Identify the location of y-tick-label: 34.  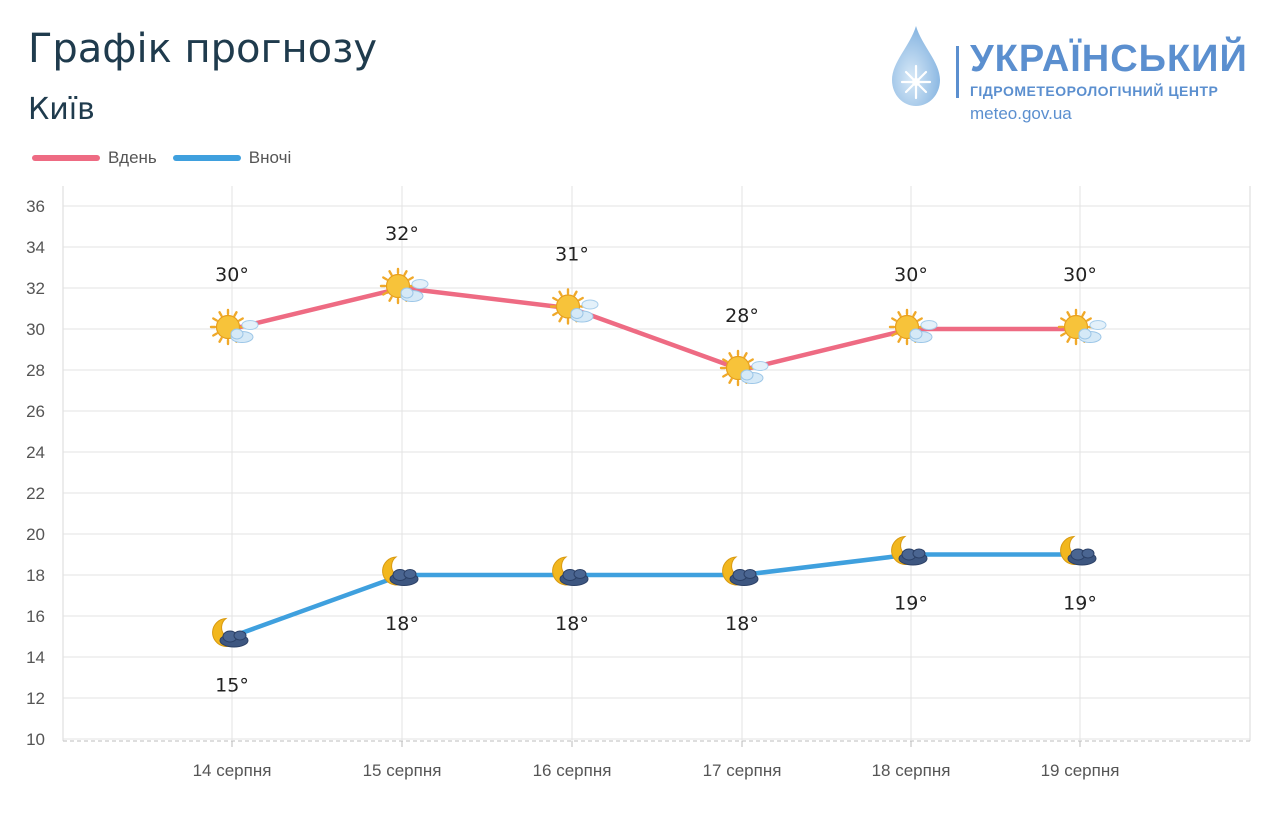
(35, 247).